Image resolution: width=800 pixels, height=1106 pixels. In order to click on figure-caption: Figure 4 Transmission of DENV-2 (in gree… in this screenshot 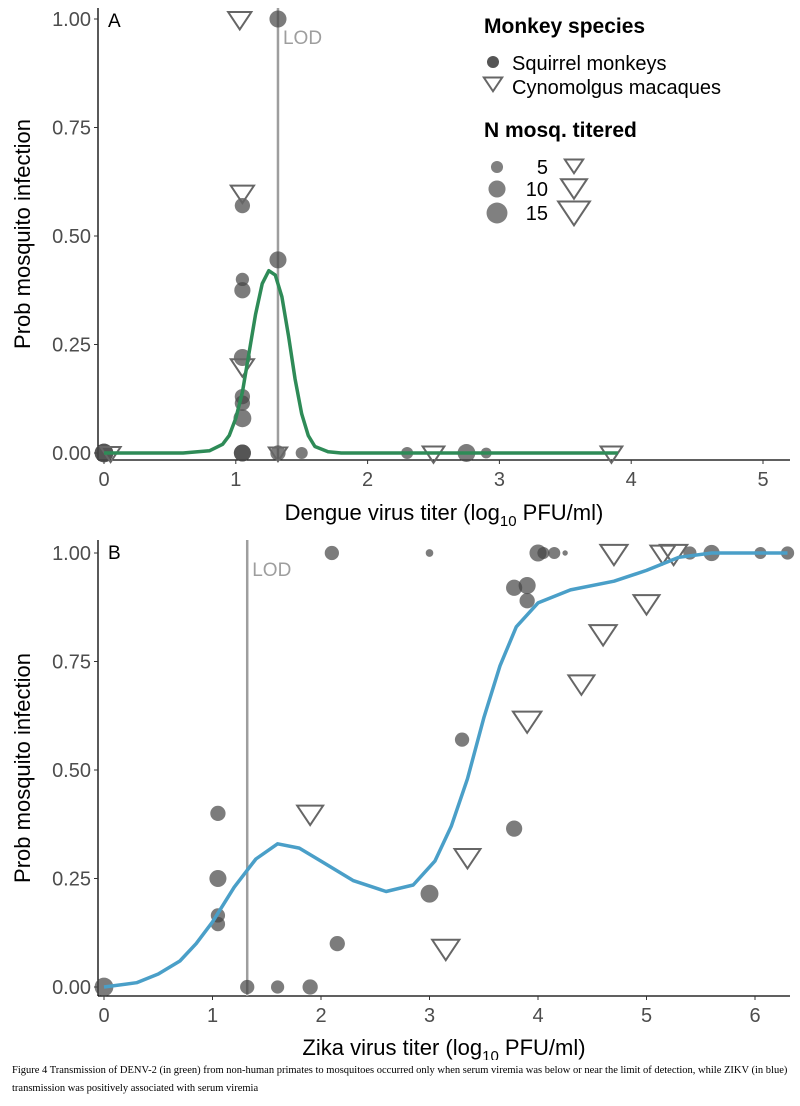, I will do `click(400, 1079)`.